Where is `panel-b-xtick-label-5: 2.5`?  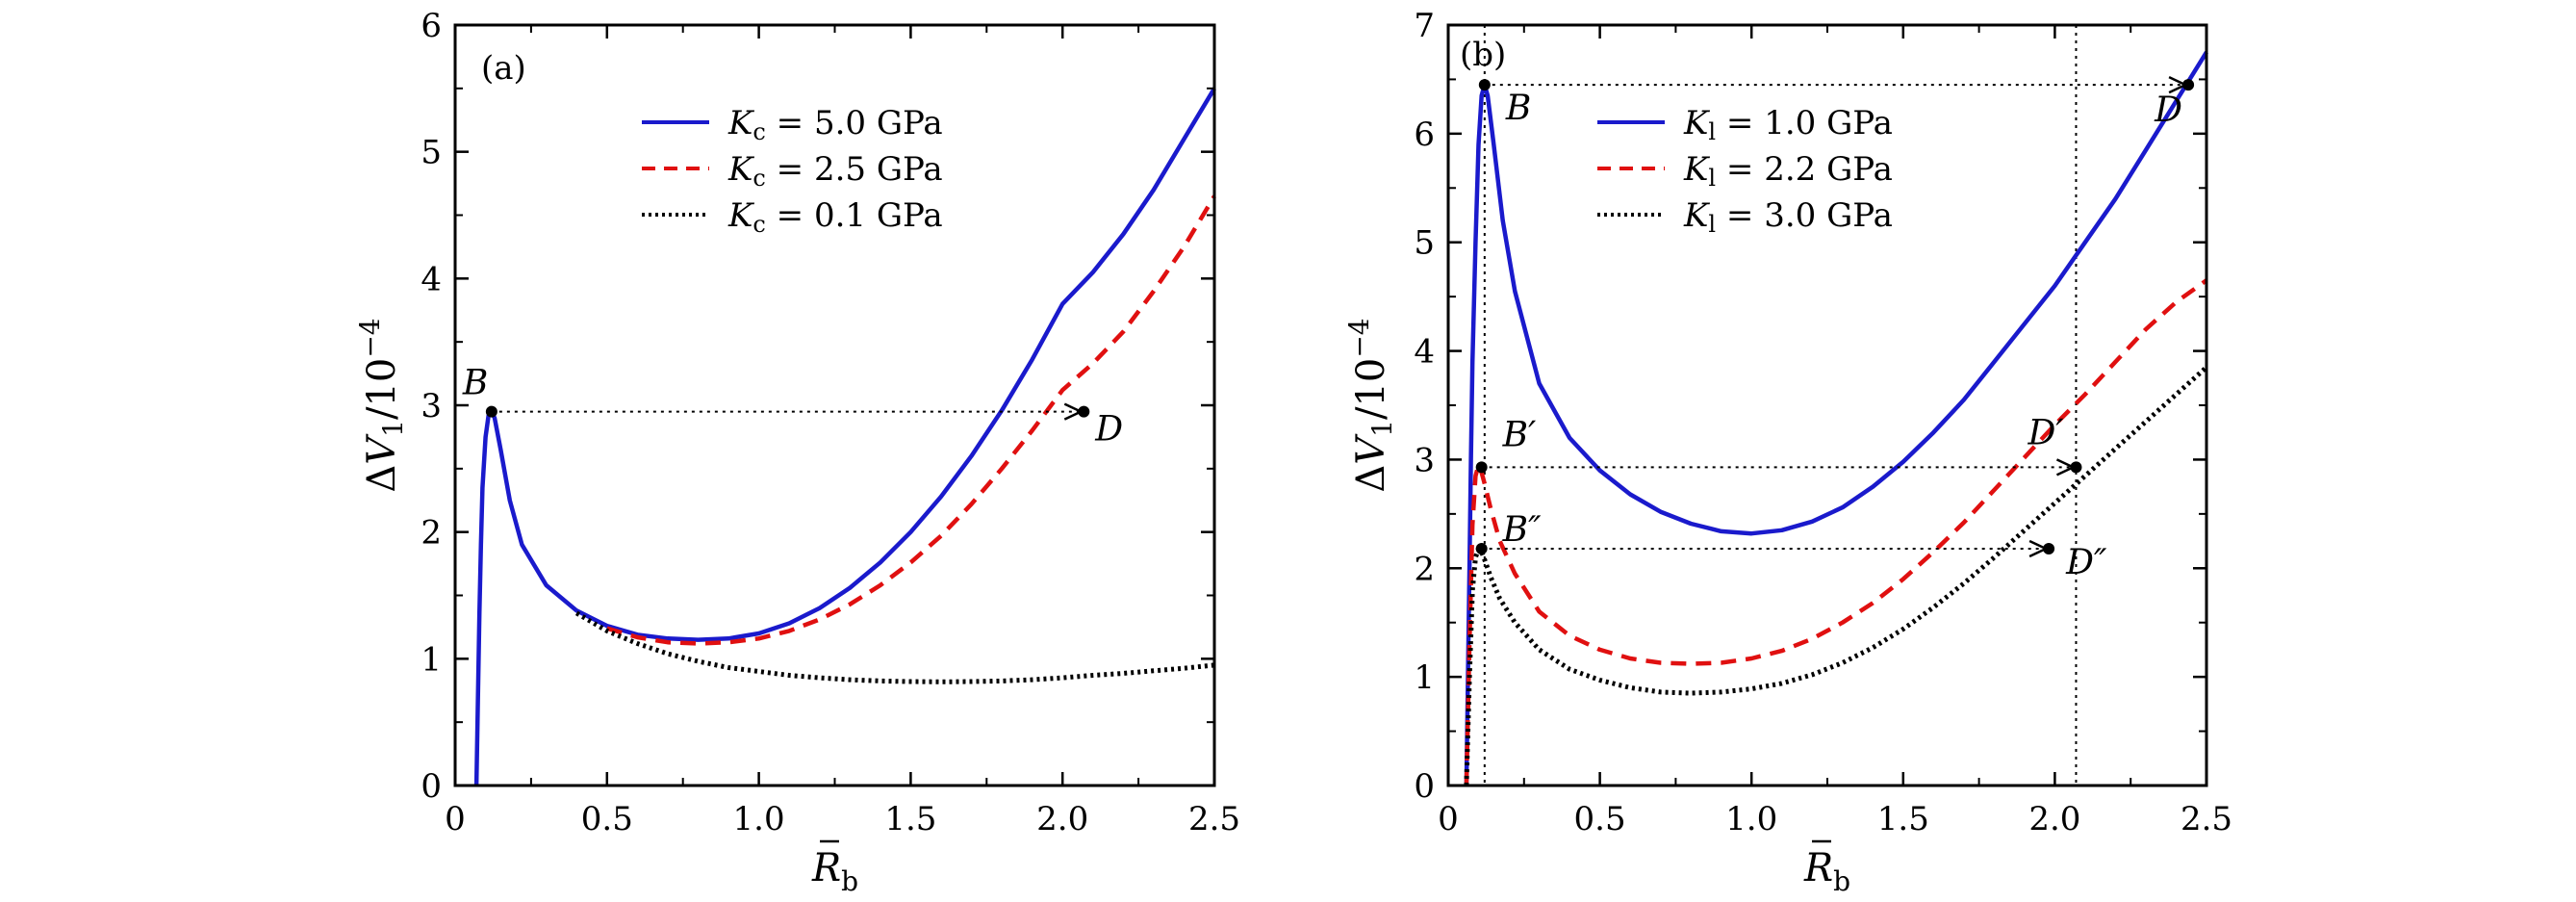
panel-b-xtick-label-5: 2.5 is located at coordinates (2206, 819).